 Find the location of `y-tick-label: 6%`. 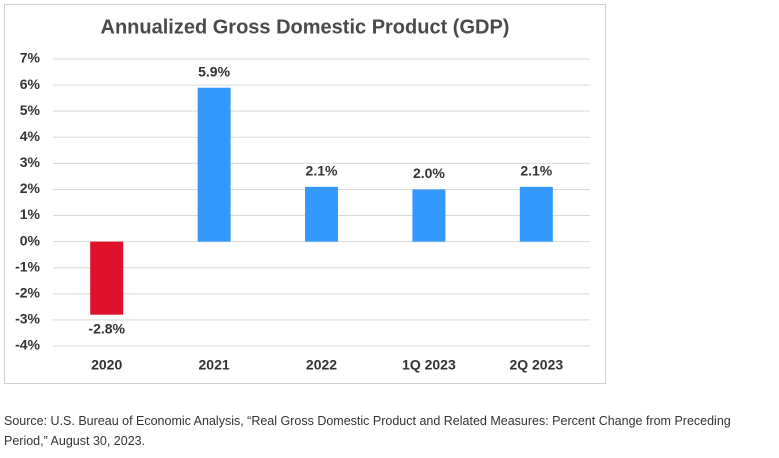

y-tick-label: 6% is located at coordinates (30, 84).